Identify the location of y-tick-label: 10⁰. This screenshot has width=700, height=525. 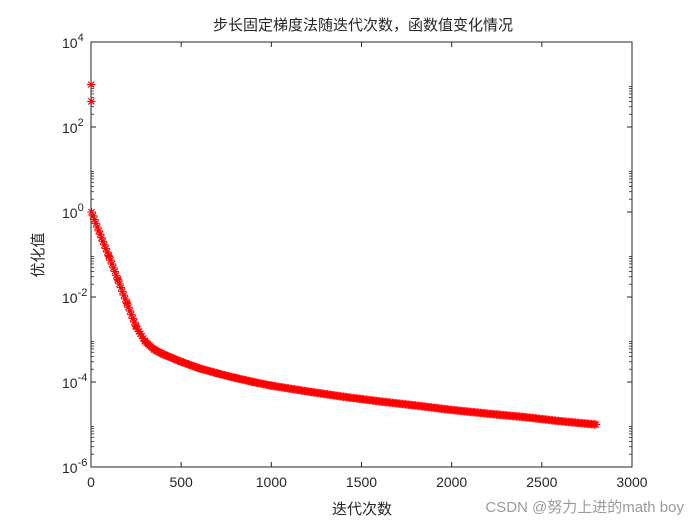
(73, 211).